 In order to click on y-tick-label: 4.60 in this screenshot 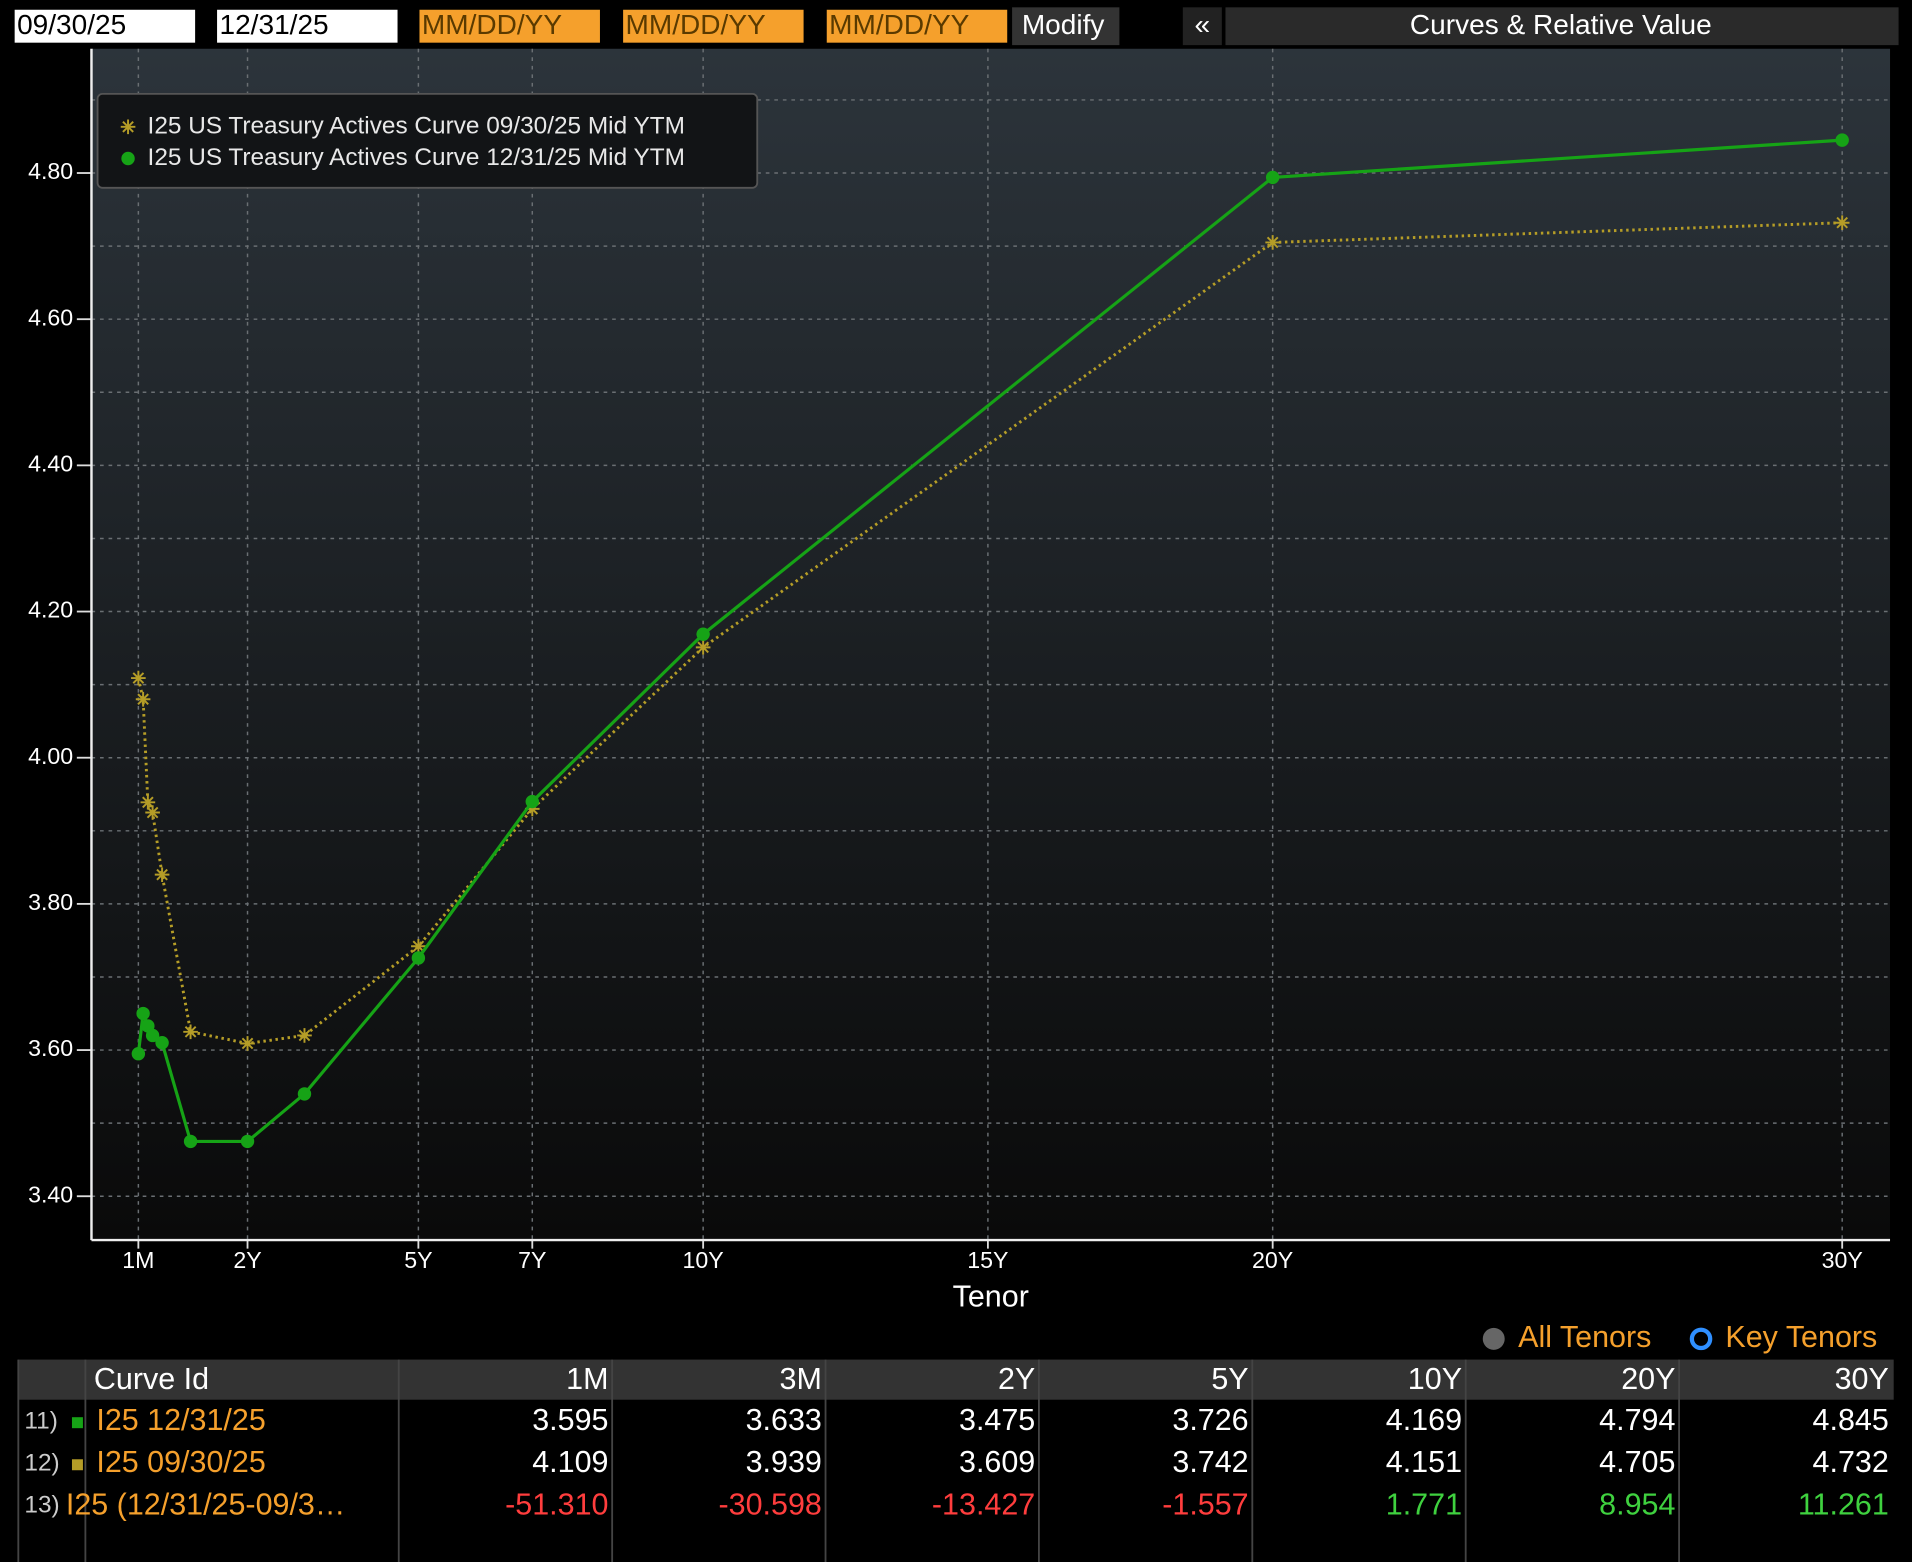, I will do `click(50, 317)`.